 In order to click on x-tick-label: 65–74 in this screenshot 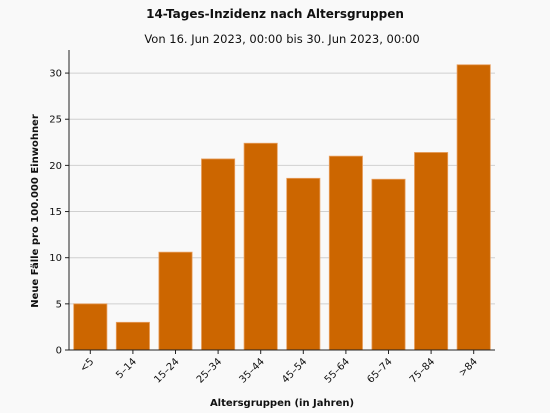, I will do `click(379, 370)`.